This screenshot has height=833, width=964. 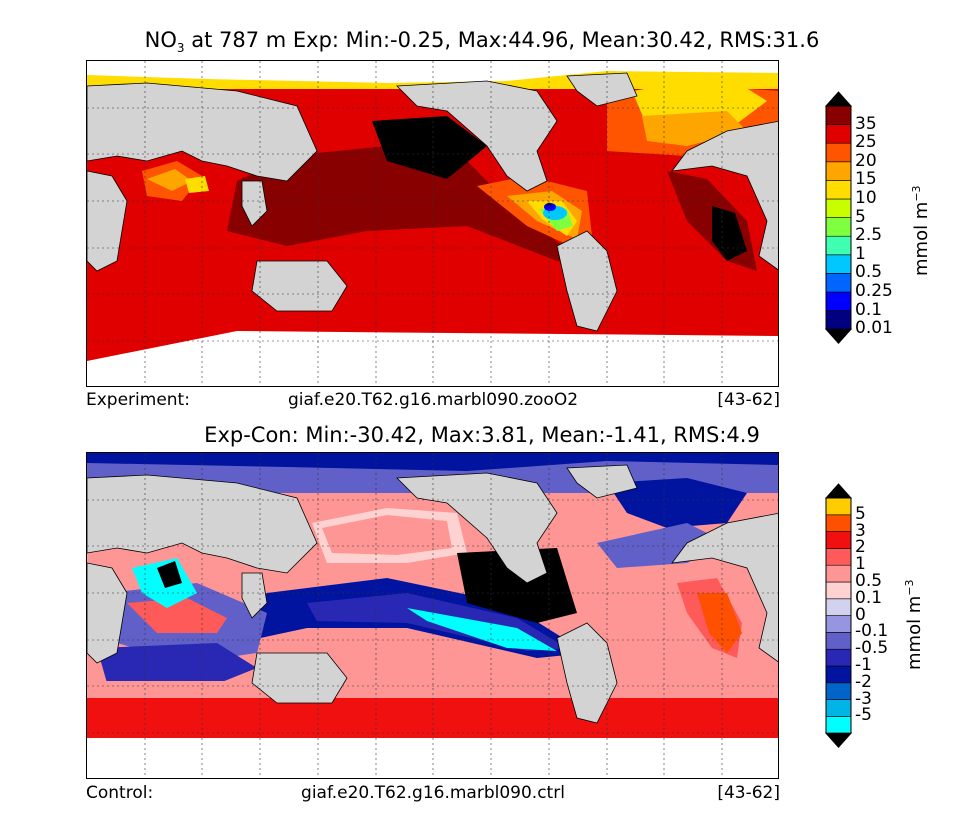 I want to click on colorbar-tick-label: 2, so click(x=860, y=547).